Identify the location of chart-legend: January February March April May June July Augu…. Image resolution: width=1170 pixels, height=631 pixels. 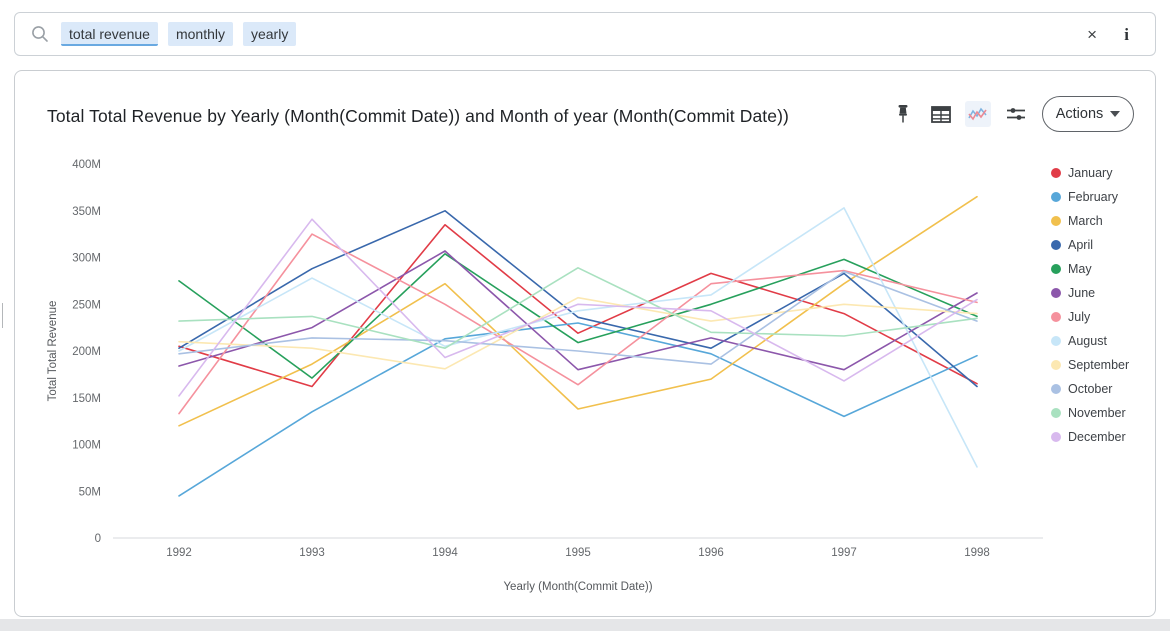
(1090, 305).